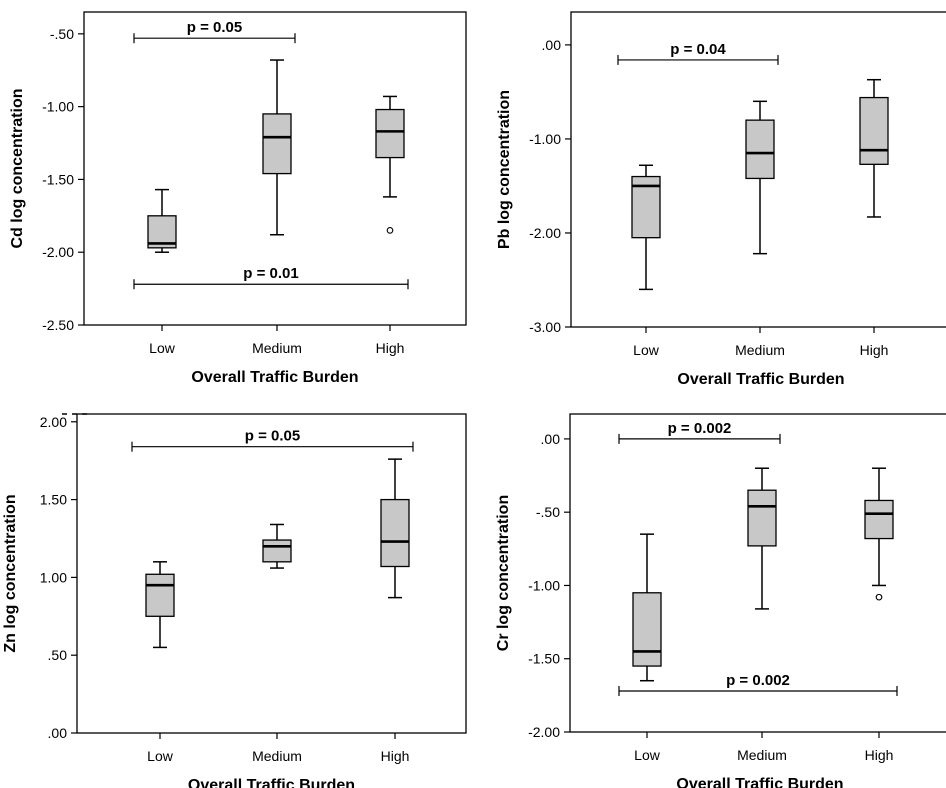 The width and height of the screenshot is (946, 788). I want to click on y-axis-title: Cr log concentration, so click(503, 573).